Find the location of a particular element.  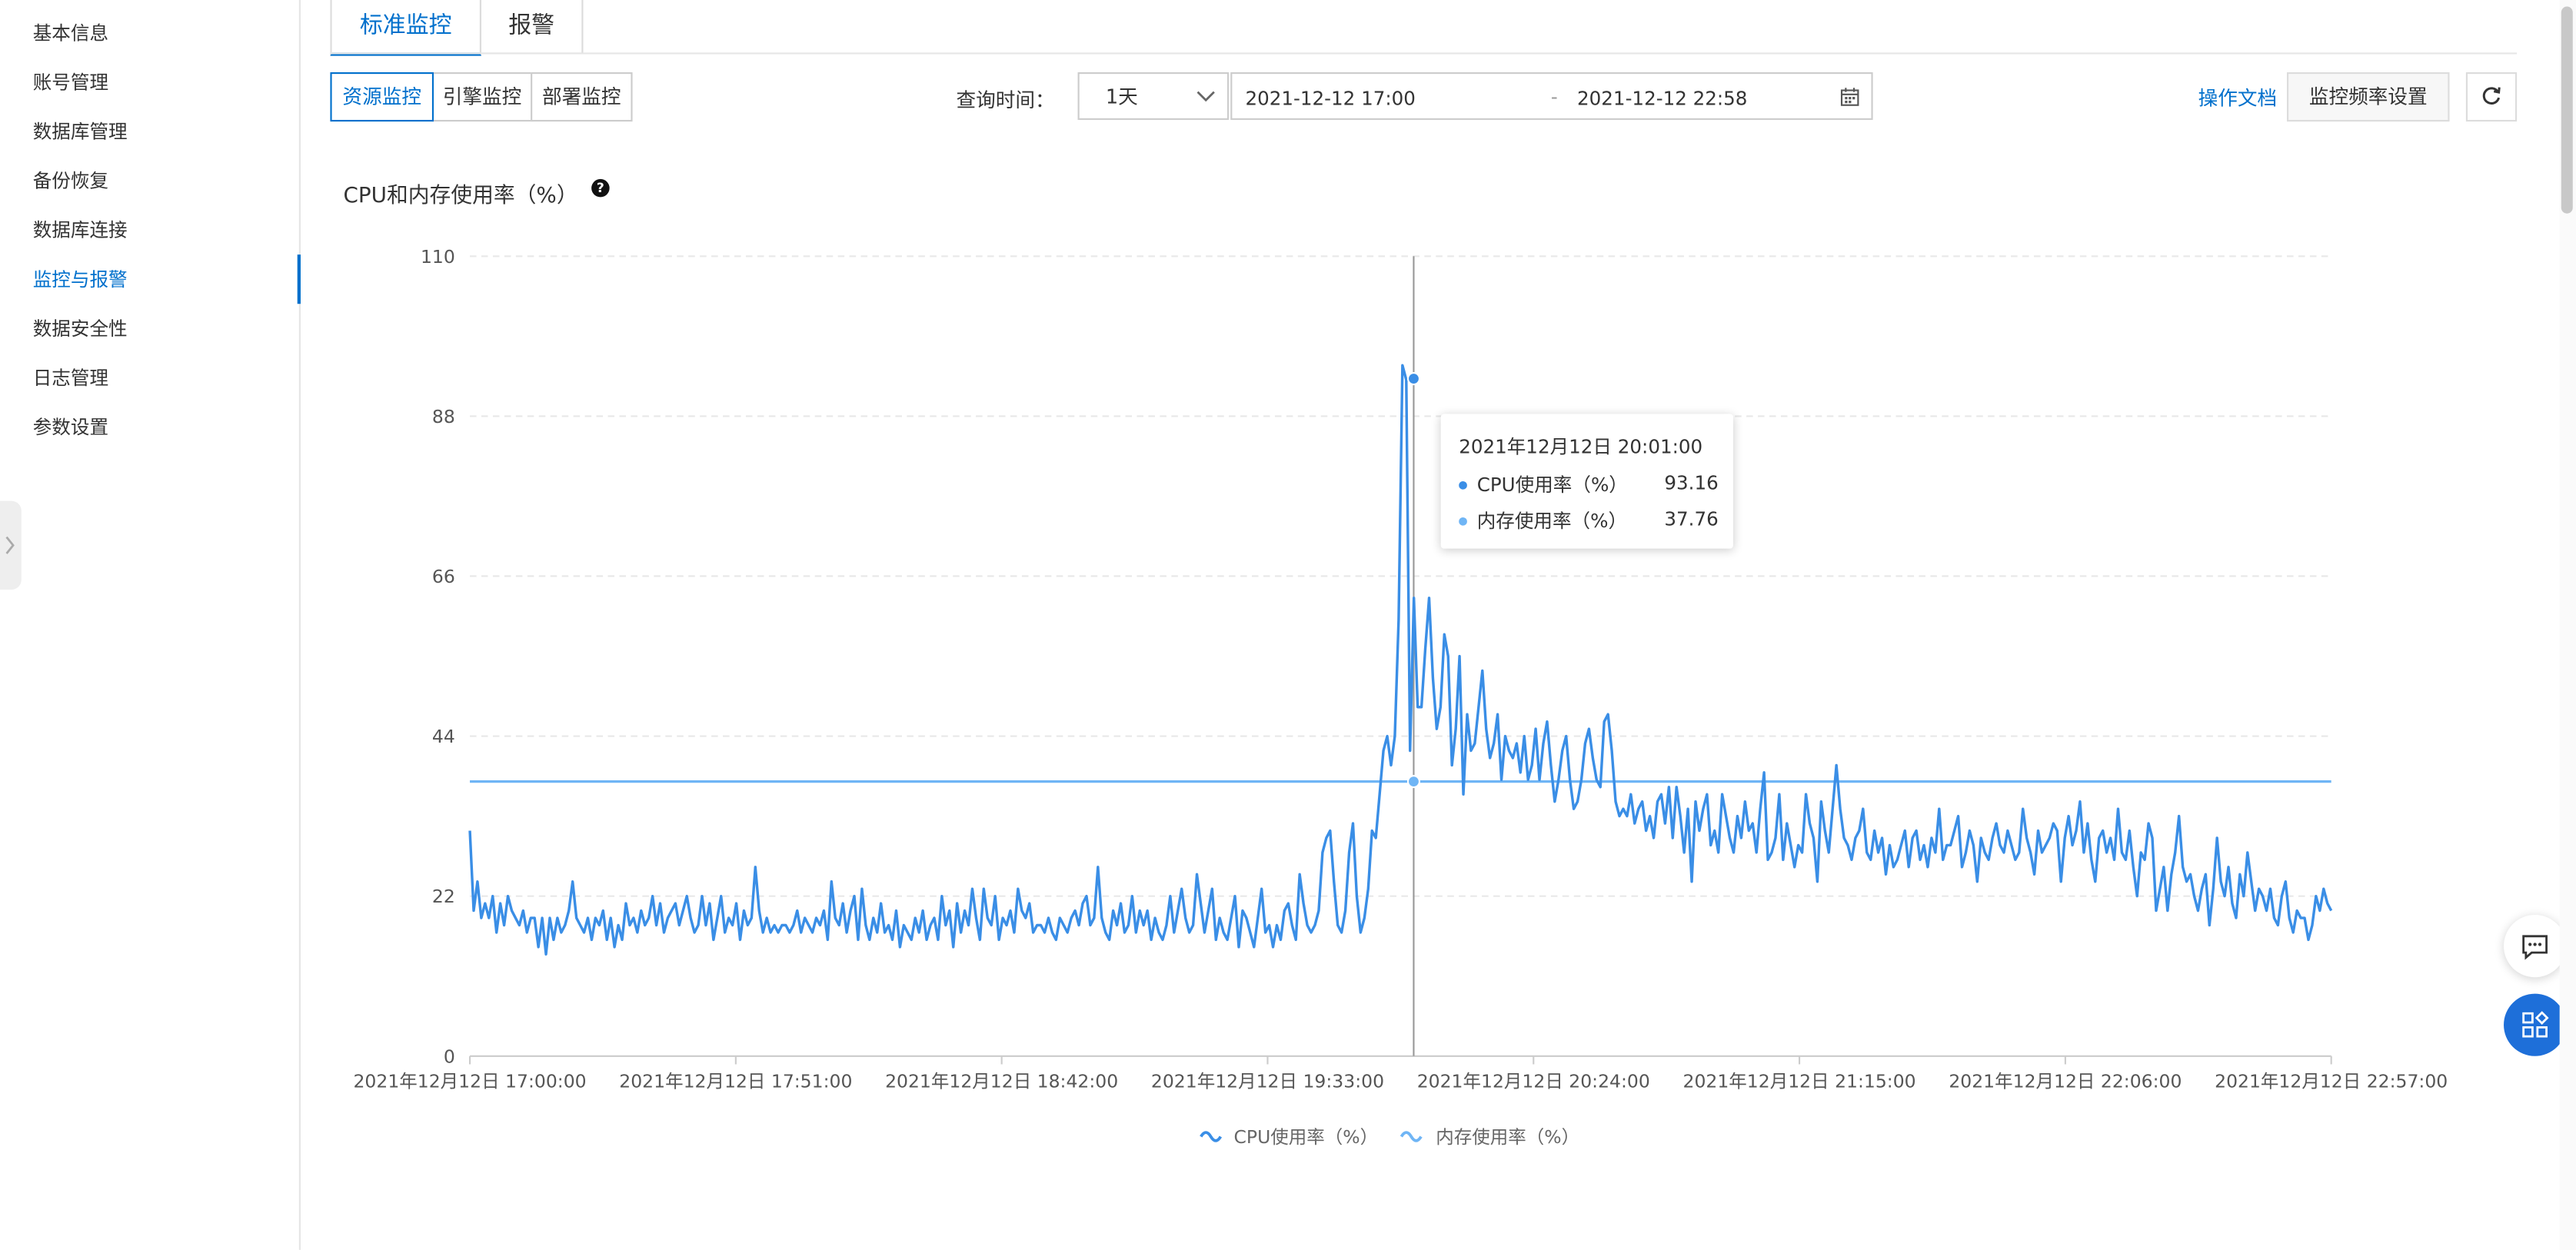

x-tick-label: 2021年12月12日 22:06:00 is located at coordinates (2065, 1081).